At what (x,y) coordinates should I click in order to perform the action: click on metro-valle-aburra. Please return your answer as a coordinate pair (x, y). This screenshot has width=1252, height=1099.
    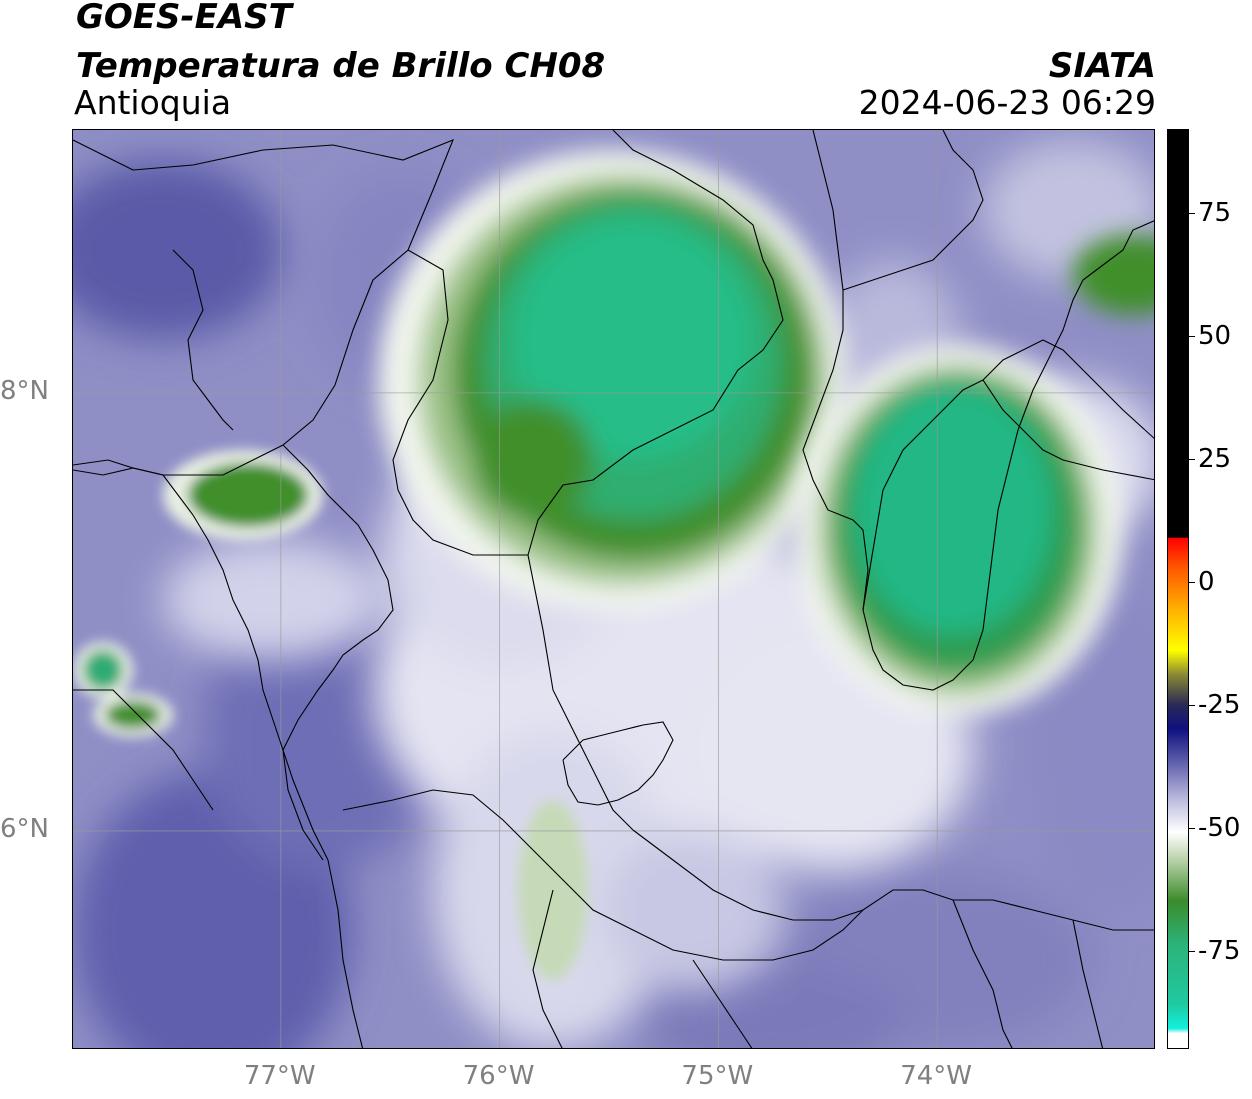
    Looking at the image, I should click on (618, 763).